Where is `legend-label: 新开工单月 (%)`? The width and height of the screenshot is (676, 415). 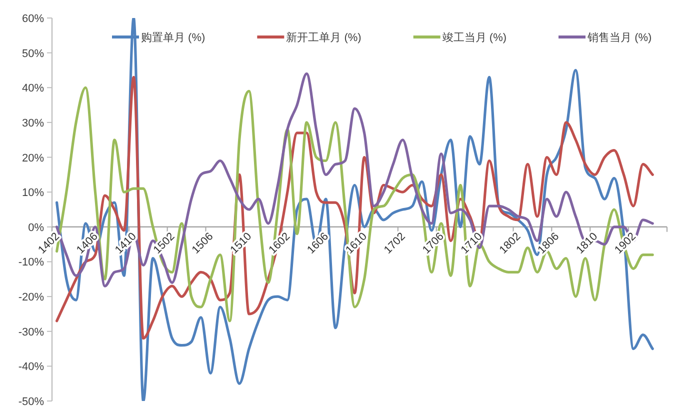 legend-label: 新开工单月 (%) is located at coordinates (324, 37).